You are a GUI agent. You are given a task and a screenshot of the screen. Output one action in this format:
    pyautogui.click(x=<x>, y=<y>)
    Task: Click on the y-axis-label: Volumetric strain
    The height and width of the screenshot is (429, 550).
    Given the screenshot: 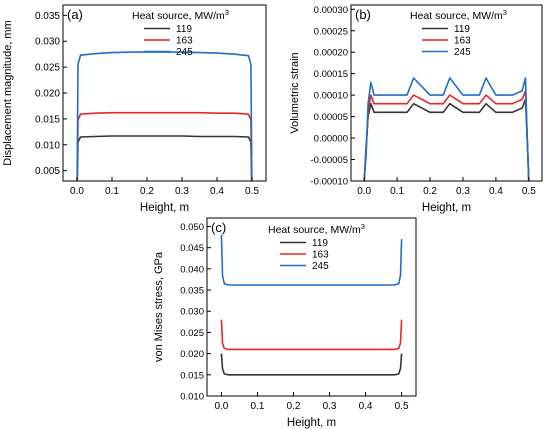 What is the action you would take?
    pyautogui.click(x=295, y=92)
    